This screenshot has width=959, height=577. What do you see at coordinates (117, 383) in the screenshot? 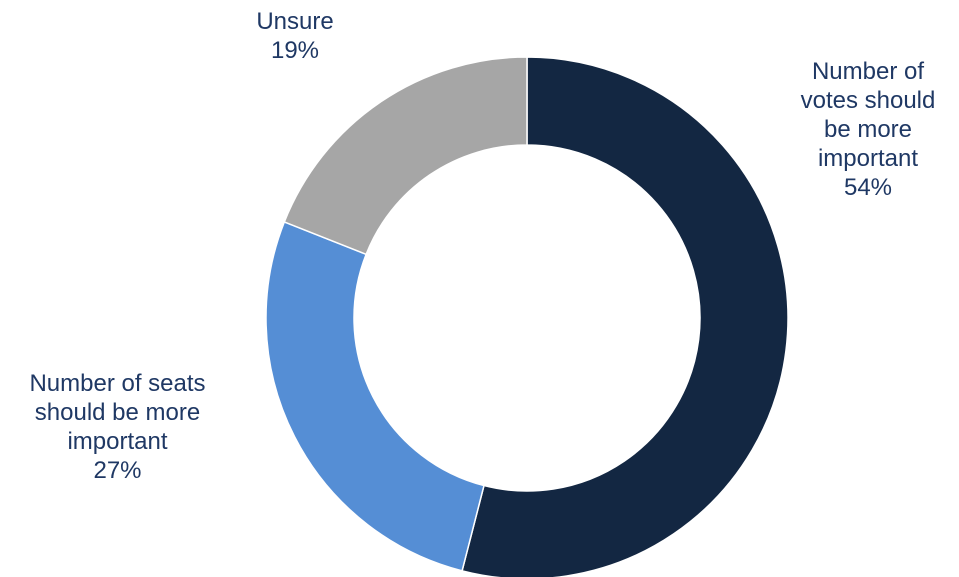
I see `slice-label-seats-line-1: Number of seats` at bounding box center [117, 383].